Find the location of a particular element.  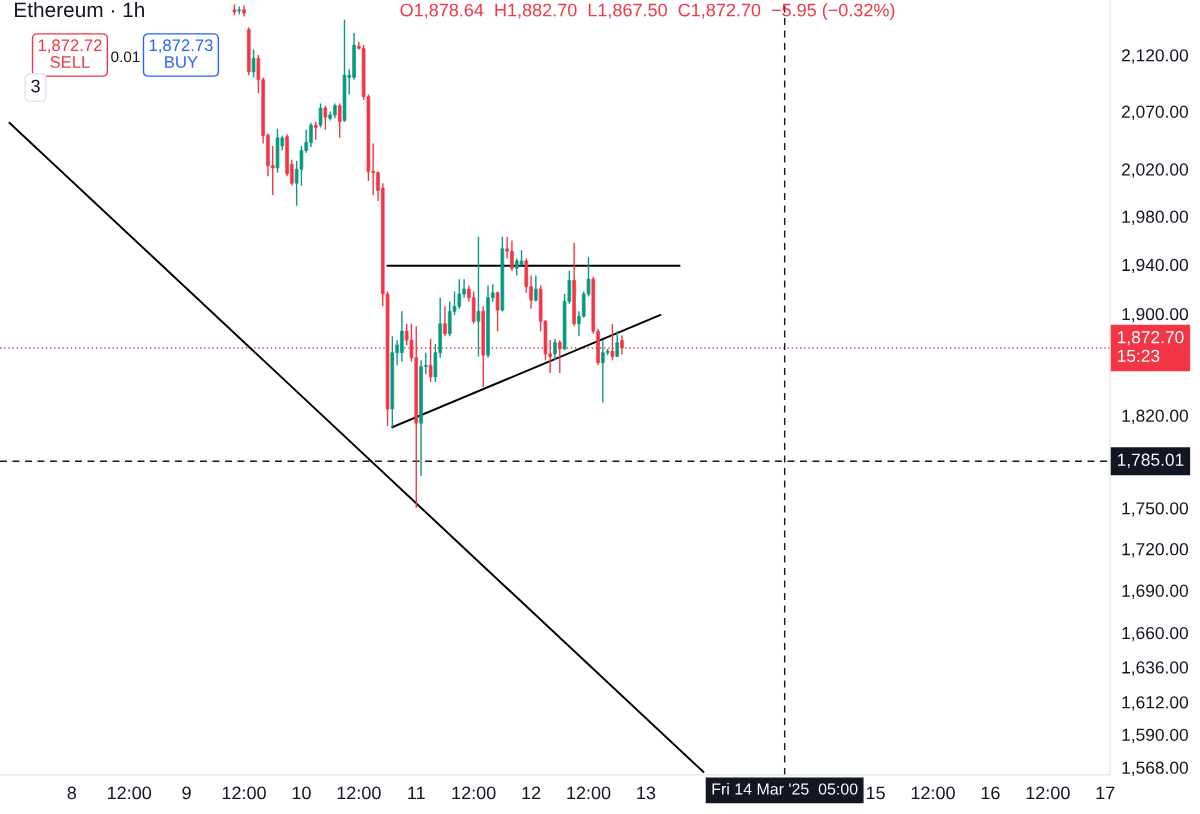

y-tick-label: 1,660.00 is located at coordinates (1155, 634).